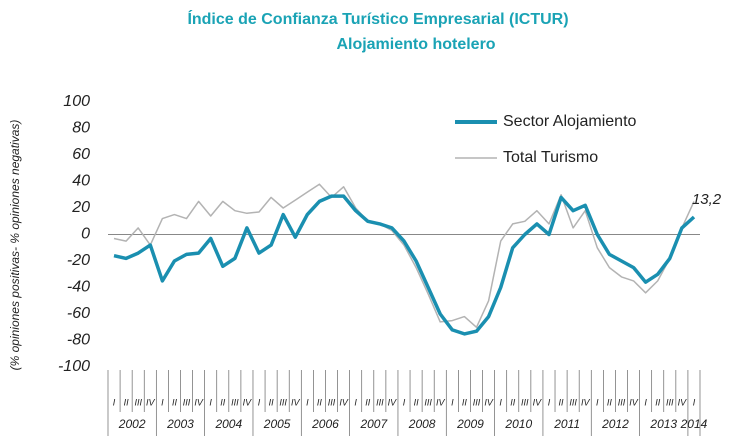 The image size is (733, 436). What do you see at coordinates (228, 424) in the screenshot?
I see `x-group-label: 2004` at bounding box center [228, 424].